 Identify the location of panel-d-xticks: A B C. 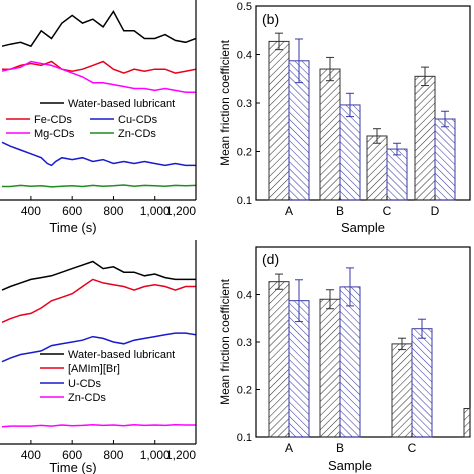
(351, 444).